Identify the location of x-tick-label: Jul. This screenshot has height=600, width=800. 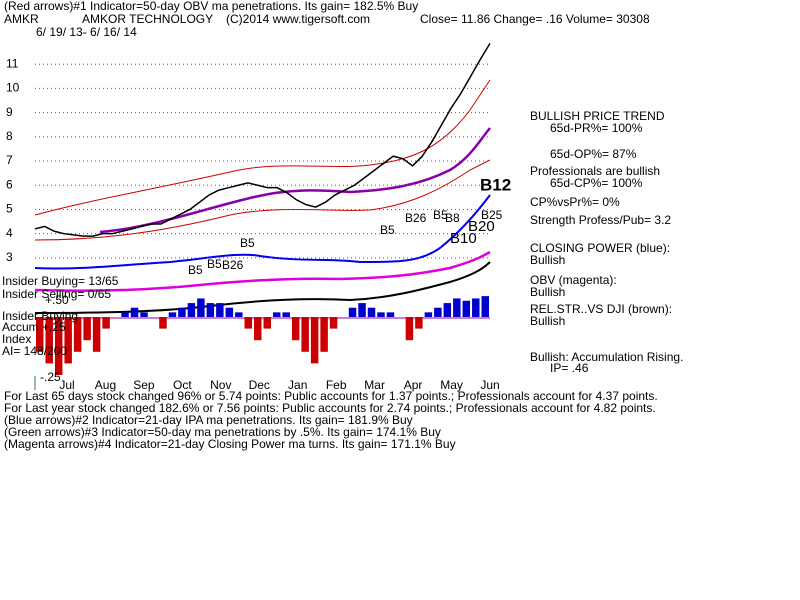
(66, 385).